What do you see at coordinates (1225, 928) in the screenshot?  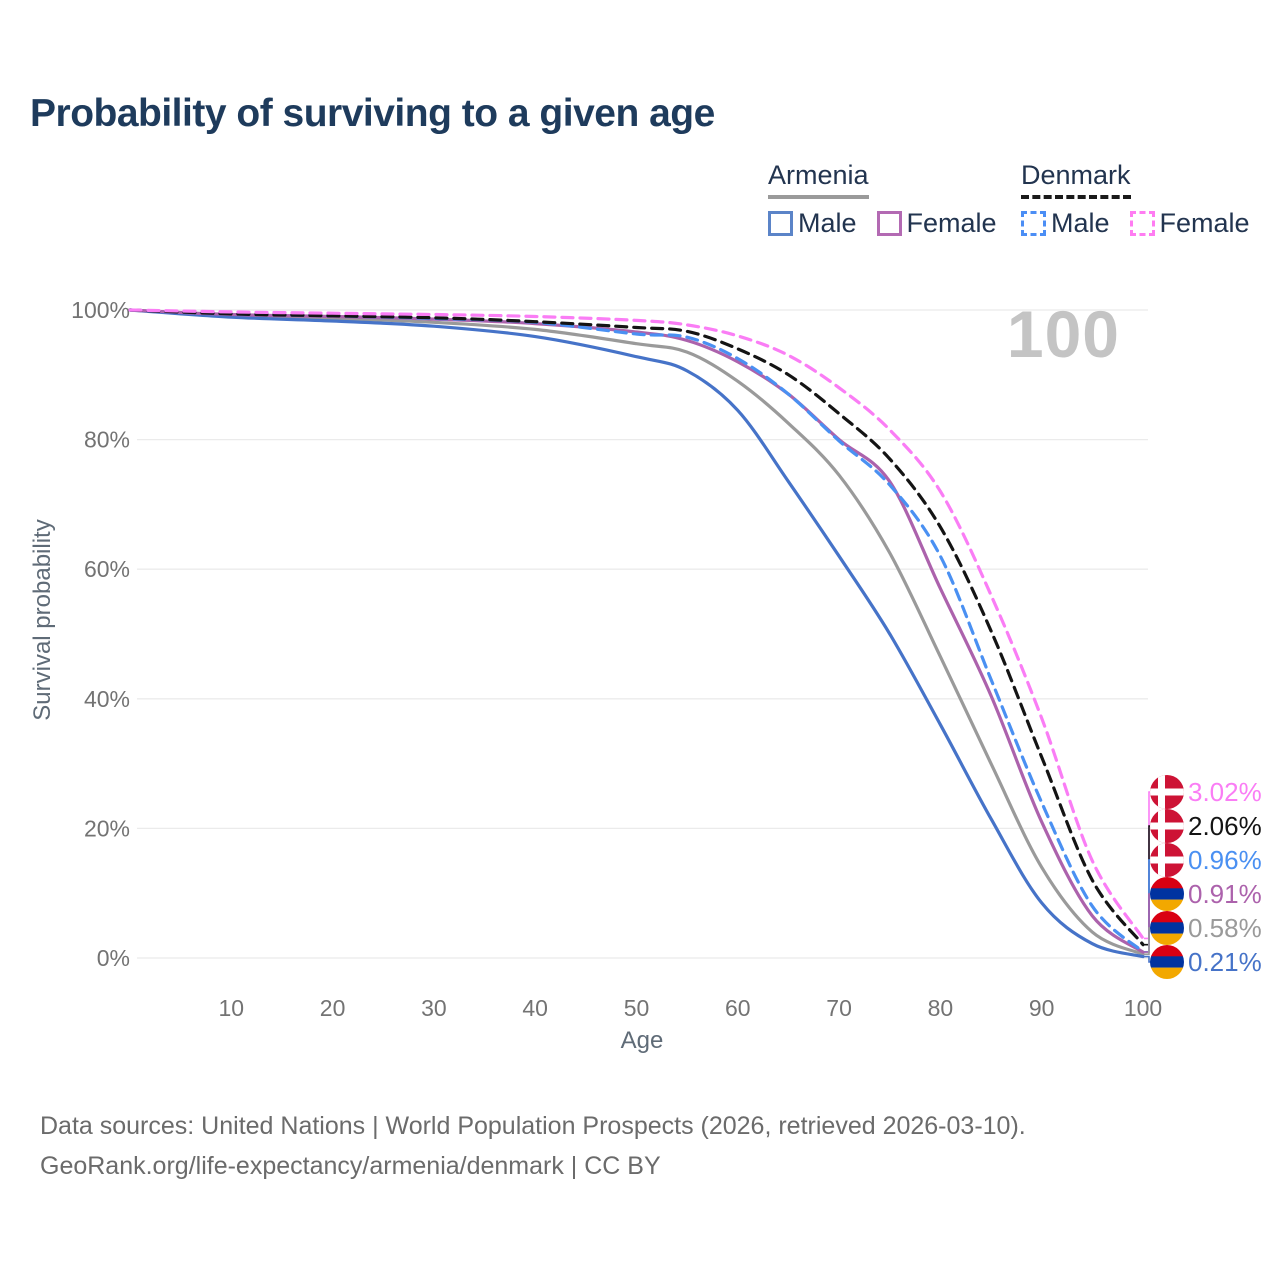 I see `end-value-label-armenia-both-sexes: 0.58%` at bounding box center [1225, 928].